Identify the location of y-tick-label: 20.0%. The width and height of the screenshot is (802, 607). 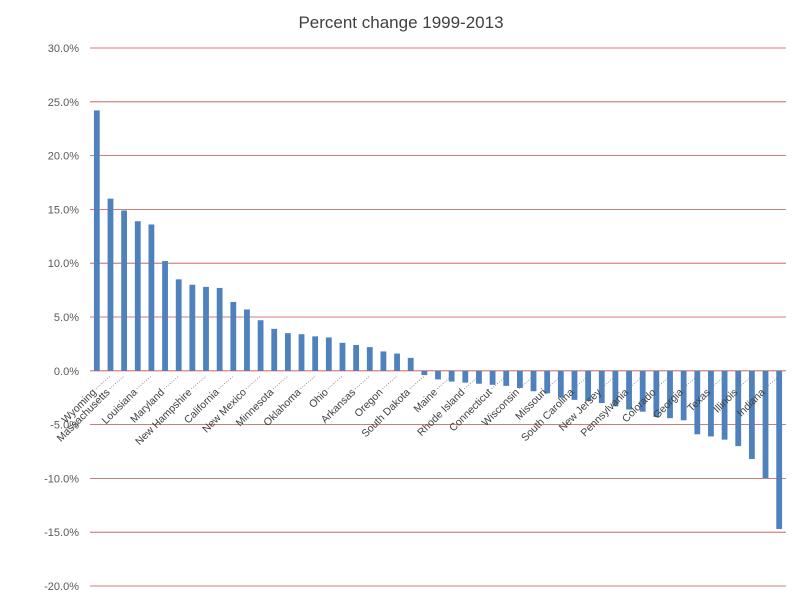
(63, 157).